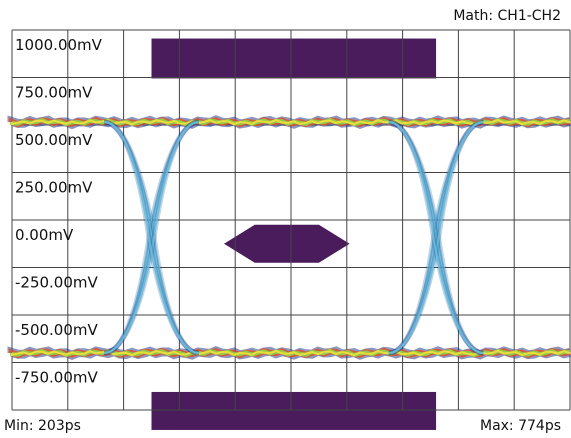  I want to click on mask-top, so click(294, 58).